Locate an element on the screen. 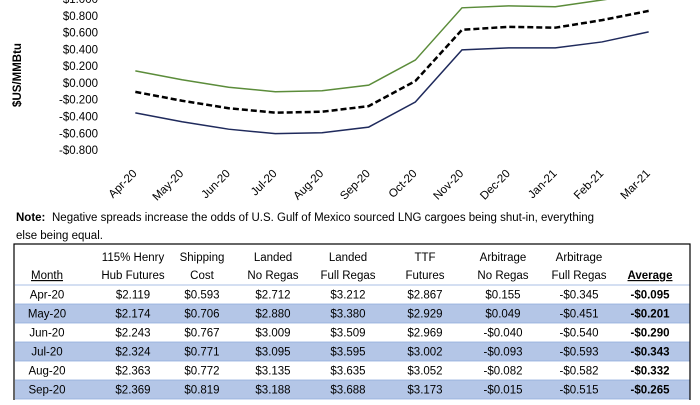  table-header: Shipping is located at coordinates (202, 258).